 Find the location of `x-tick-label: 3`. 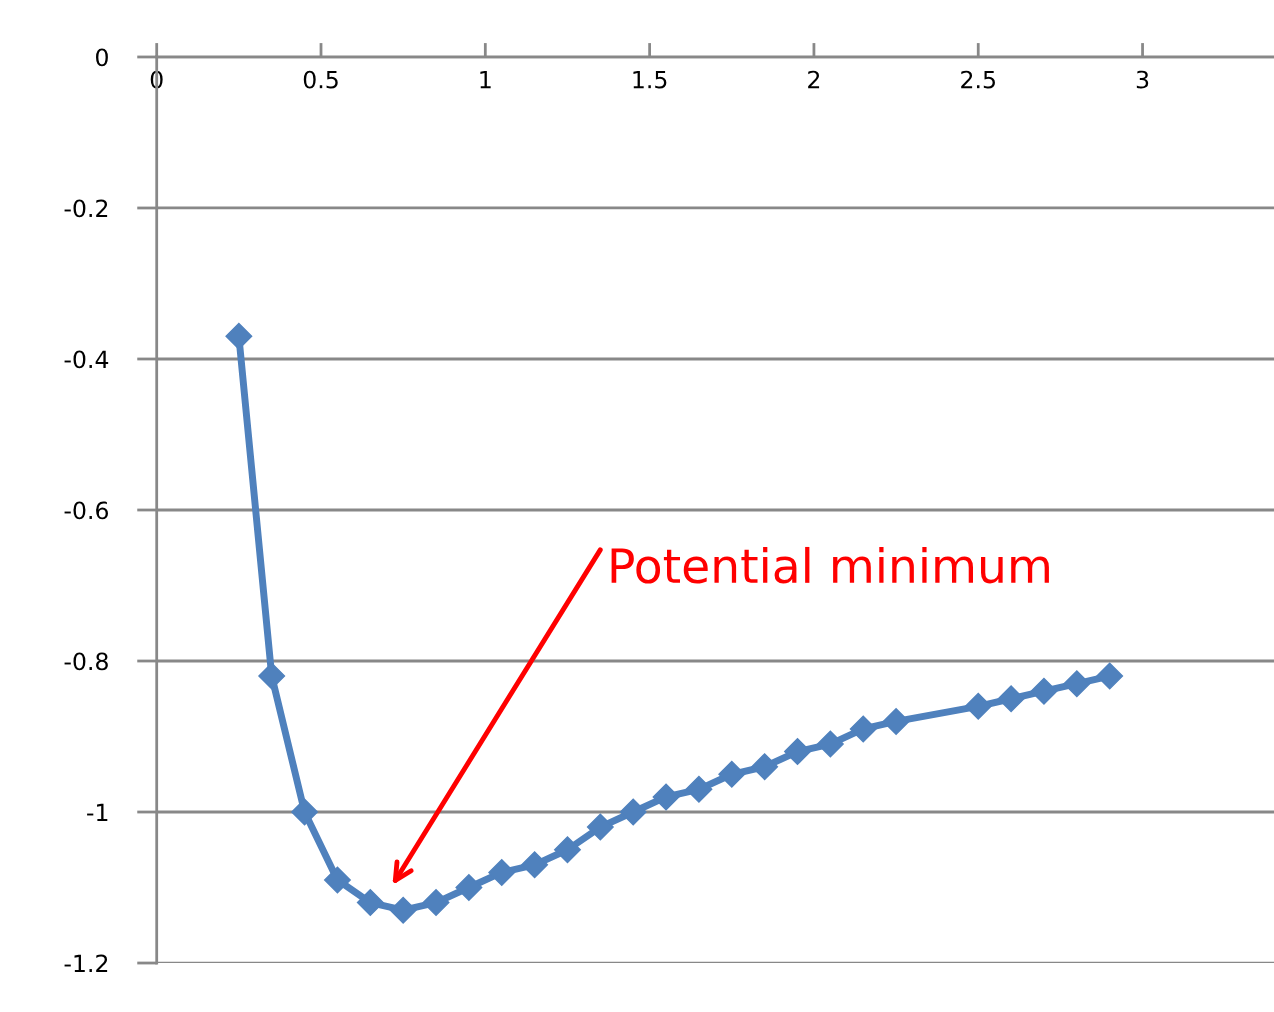

x-tick-label: 3 is located at coordinates (1142, 79).